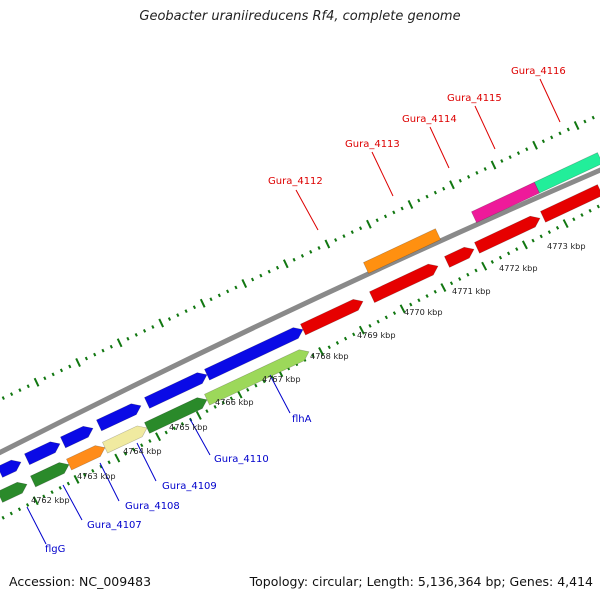 Image resolution: width=600 pixels, height=600 pixels. I want to click on gene-label-gura_4112: Gura_4112, so click(295, 181).